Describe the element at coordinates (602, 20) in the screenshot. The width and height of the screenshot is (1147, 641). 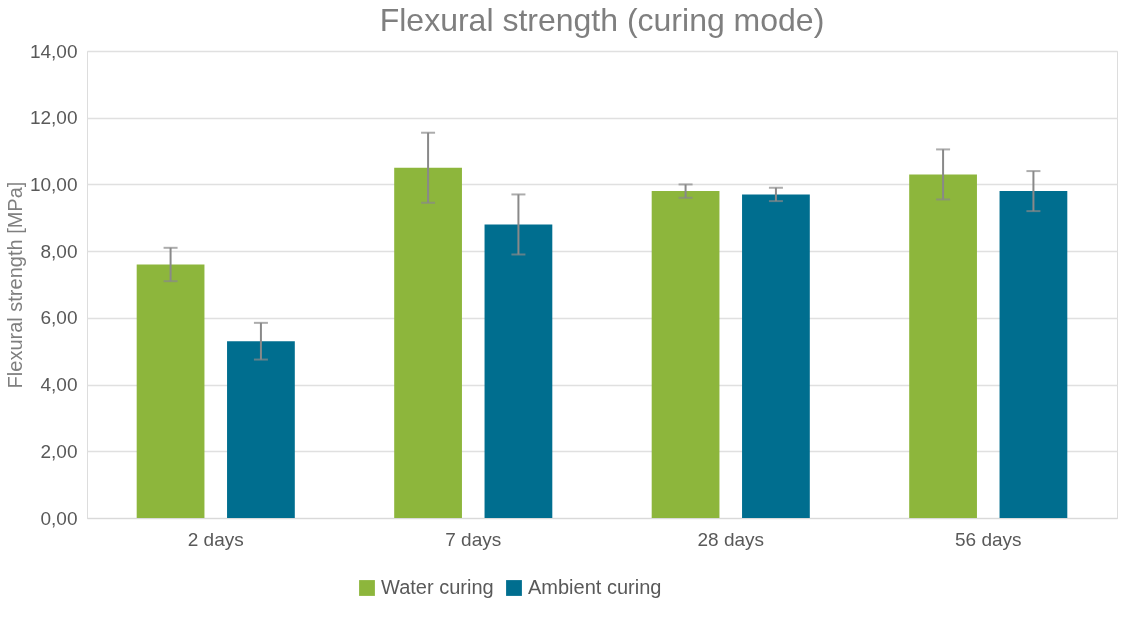
I see `chart-title: Flexural strength (curing mode)` at that location.